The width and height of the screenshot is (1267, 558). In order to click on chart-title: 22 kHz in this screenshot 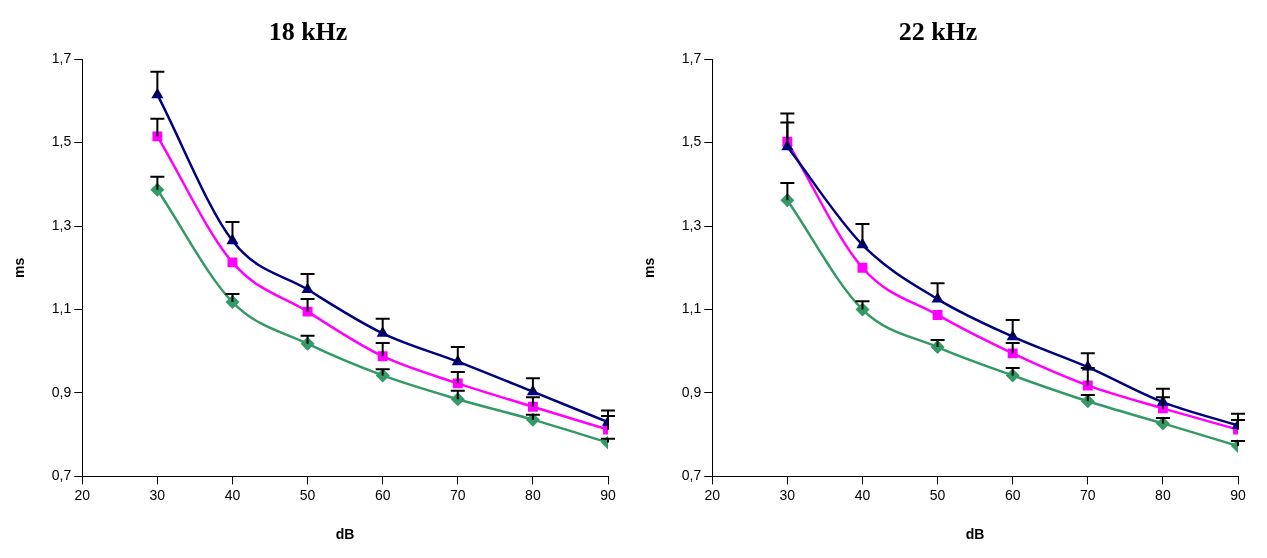, I will do `click(938, 32)`.